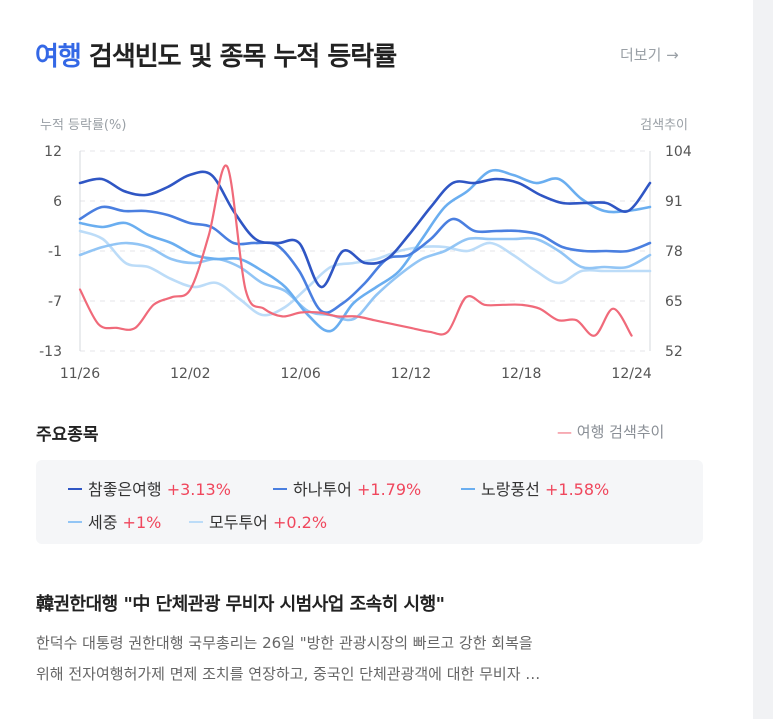 The width and height of the screenshot is (773, 719). I want to click on more-link: 더보기 →, so click(649, 55).